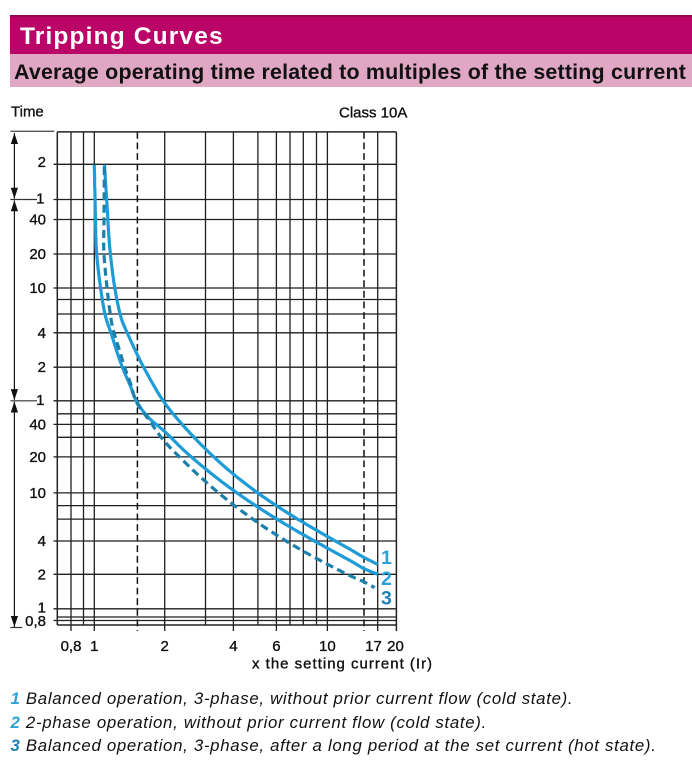  What do you see at coordinates (27, 112) in the screenshot?
I see `svg-text: Time` at bounding box center [27, 112].